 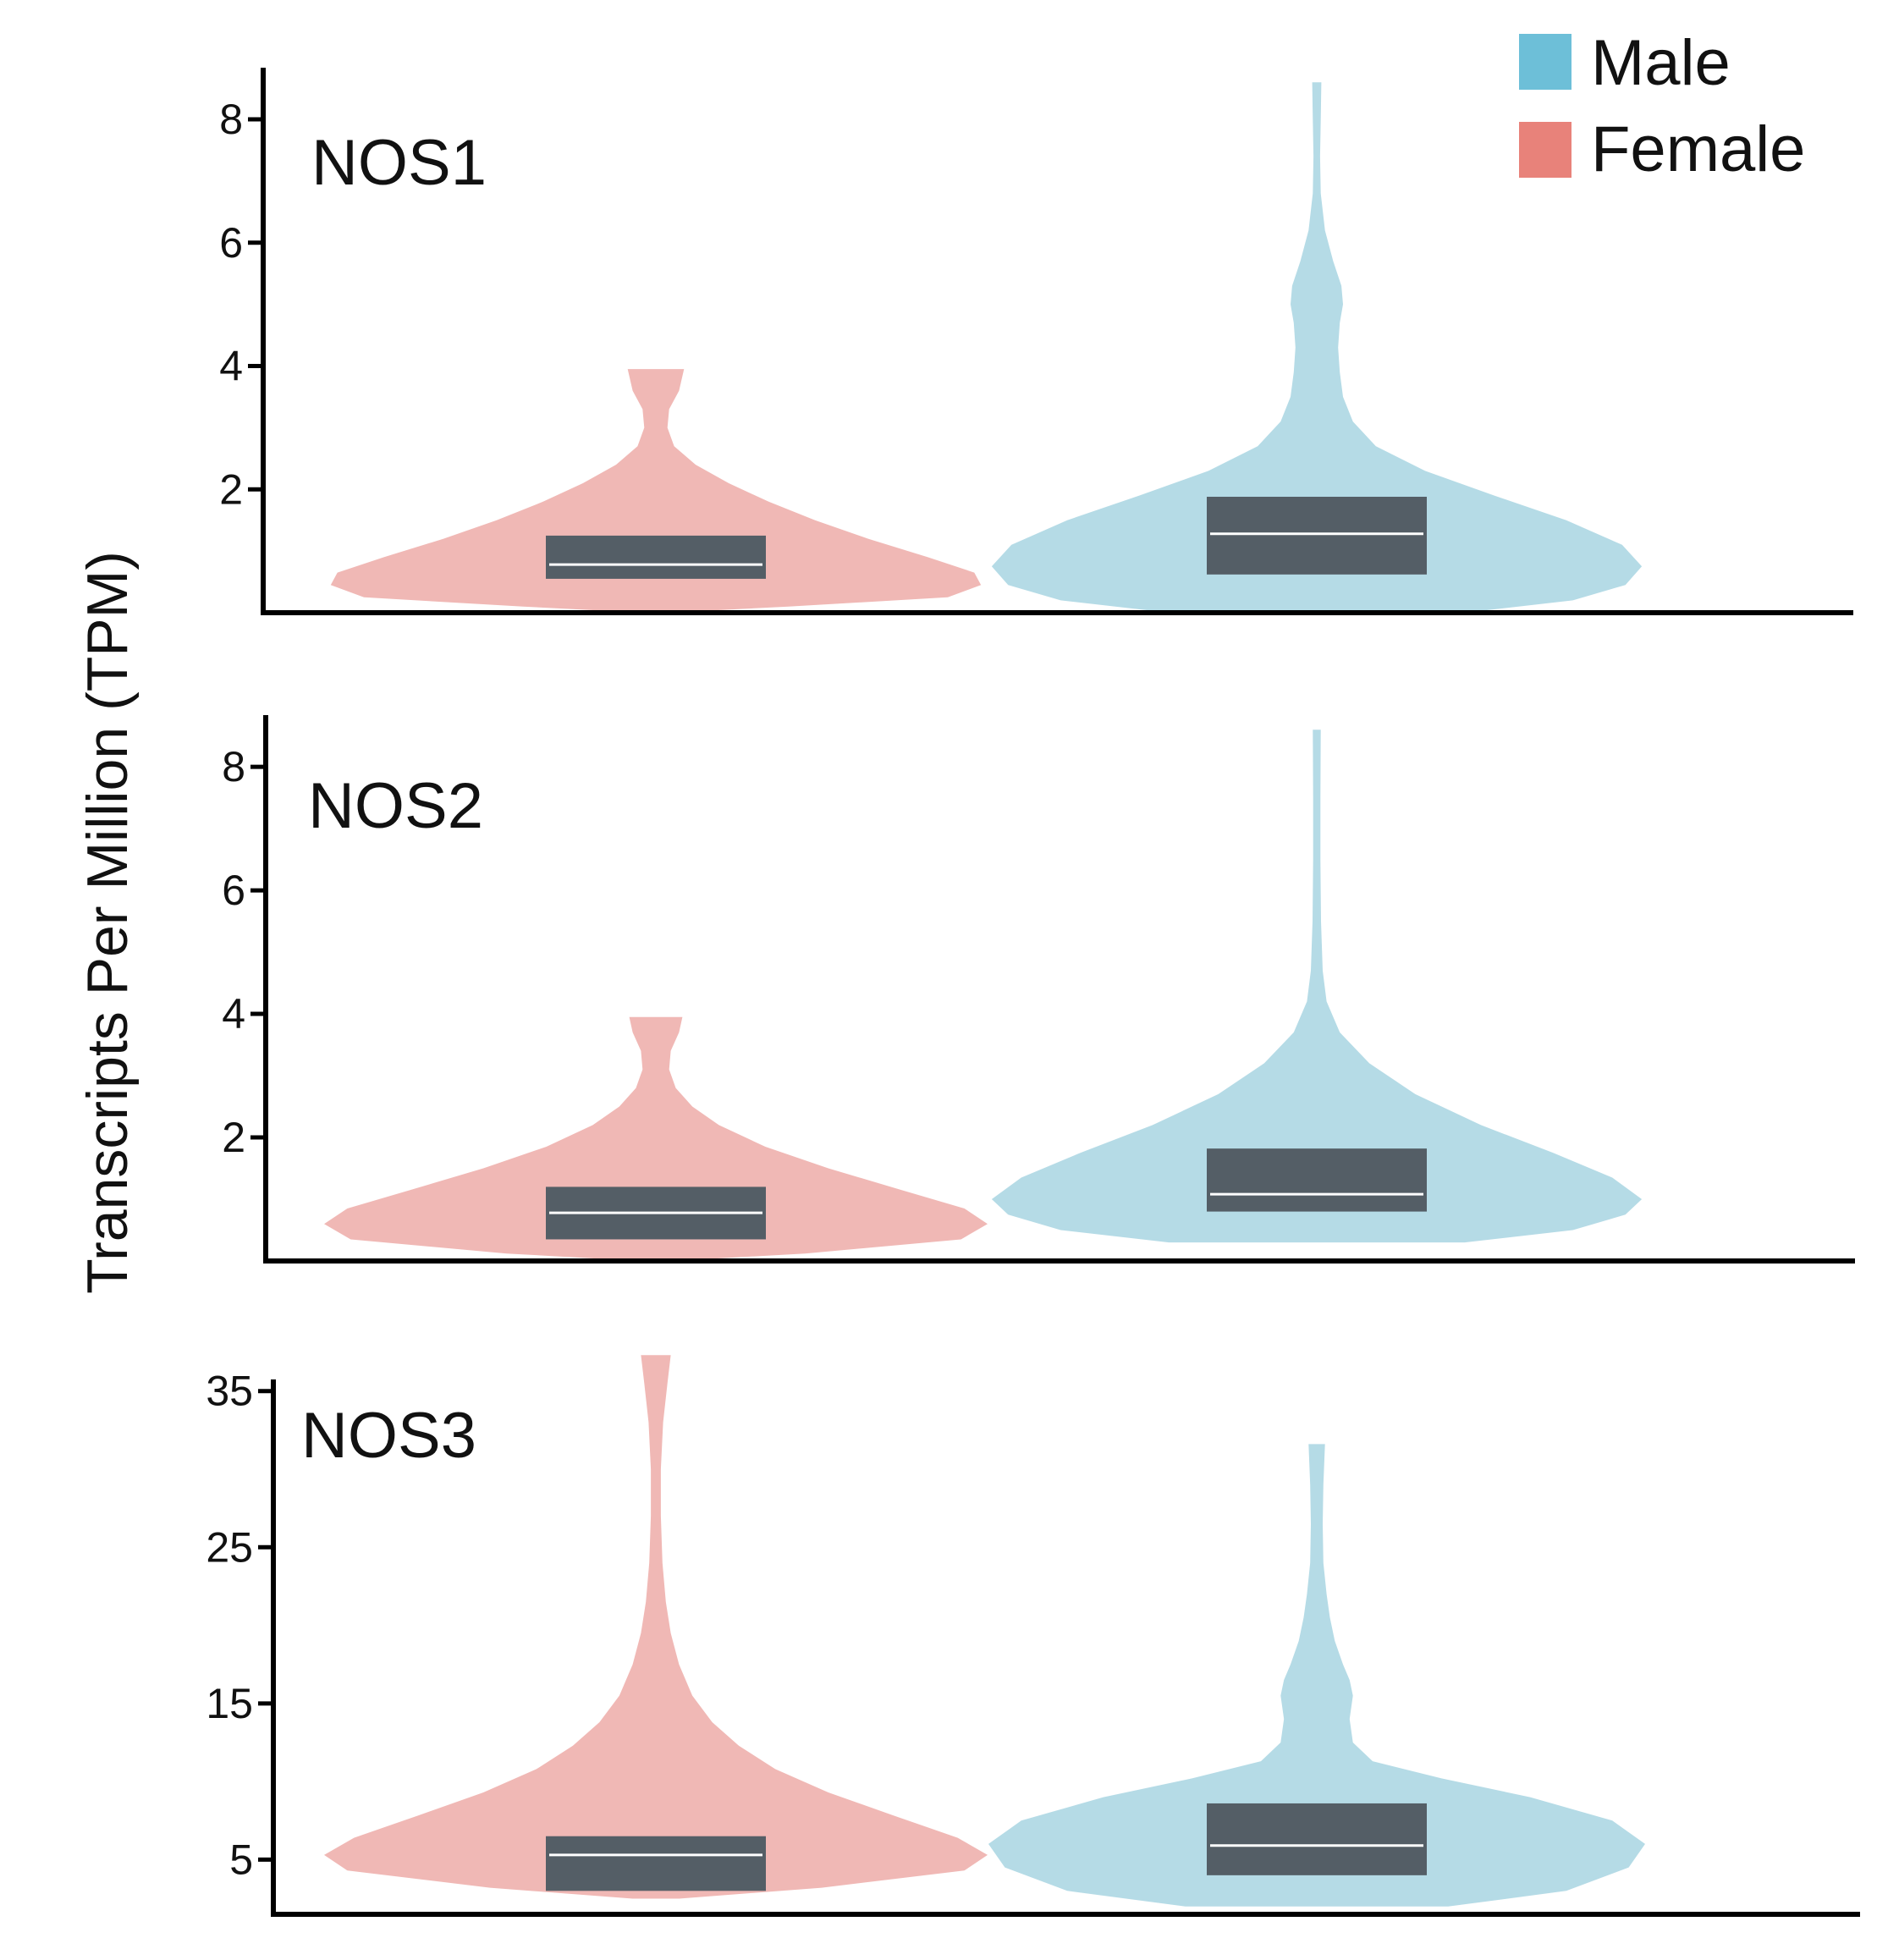 What do you see at coordinates (229, 1391) in the screenshot?
I see `y-tick-label: 35` at bounding box center [229, 1391].